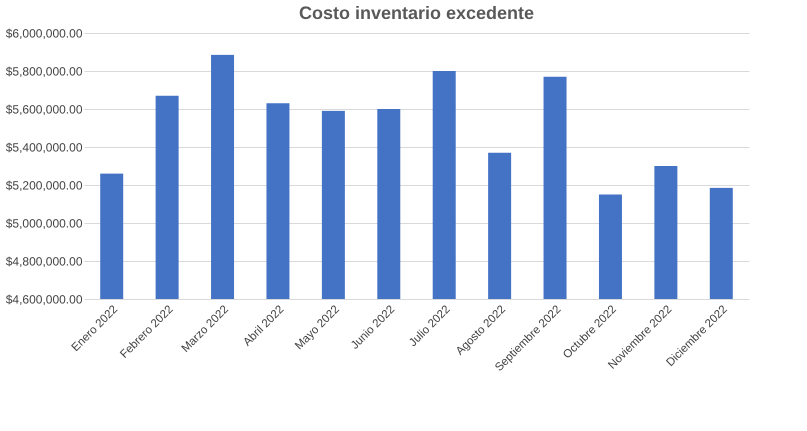  I want to click on y-tick-label: $5,600,000.00, so click(44, 109).